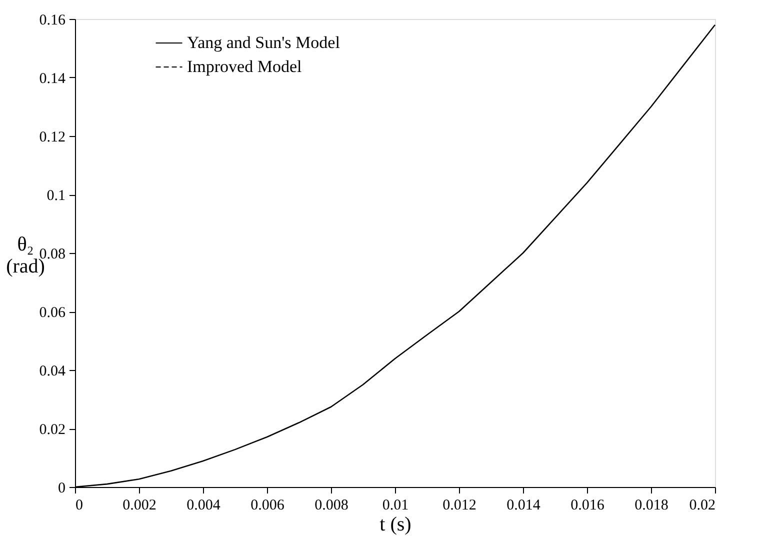 The width and height of the screenshot is (783, 552). Describe the element at coordinates (52, 79) in the screenshot. I see `y-tick-label: 0.14` at that location.